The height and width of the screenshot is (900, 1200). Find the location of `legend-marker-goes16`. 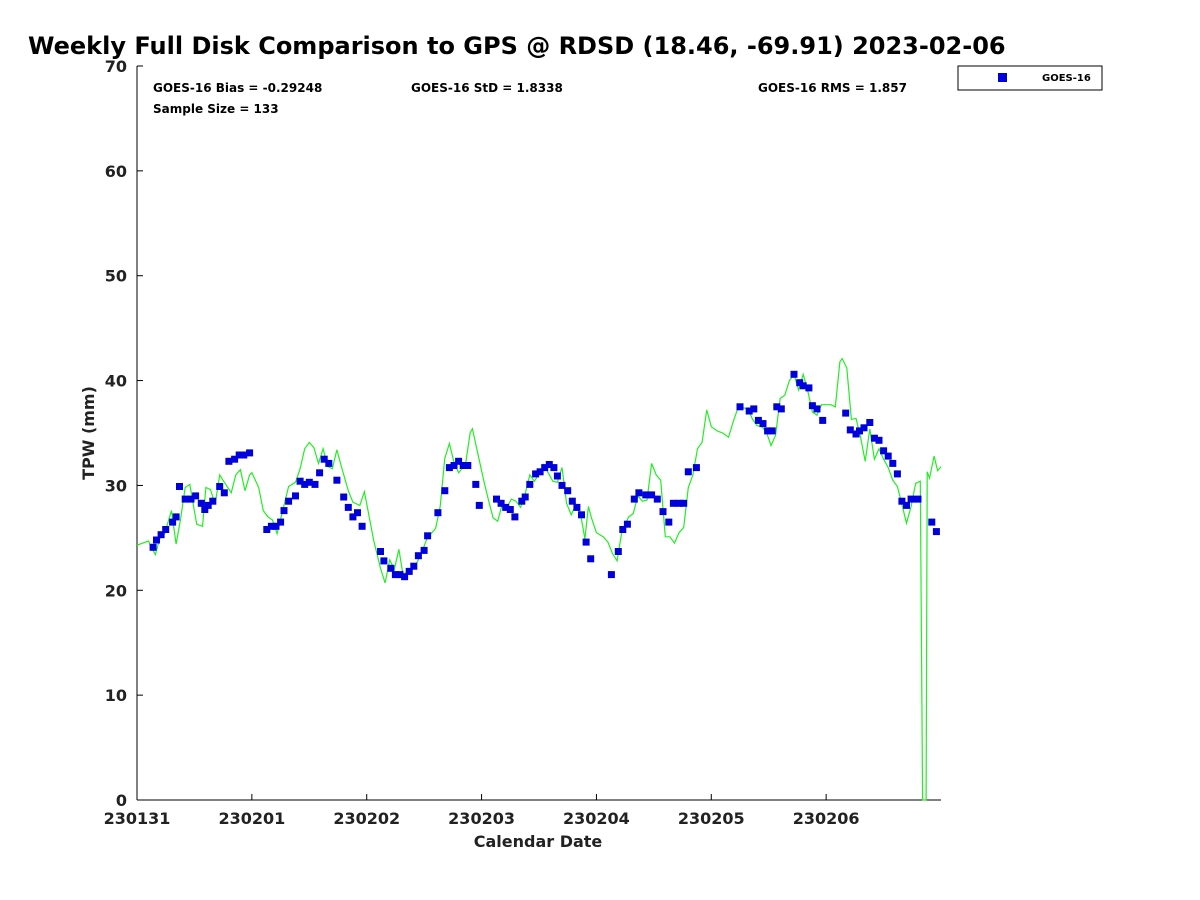

legend-marker-goes16 is located at coordinates (1002, 77).